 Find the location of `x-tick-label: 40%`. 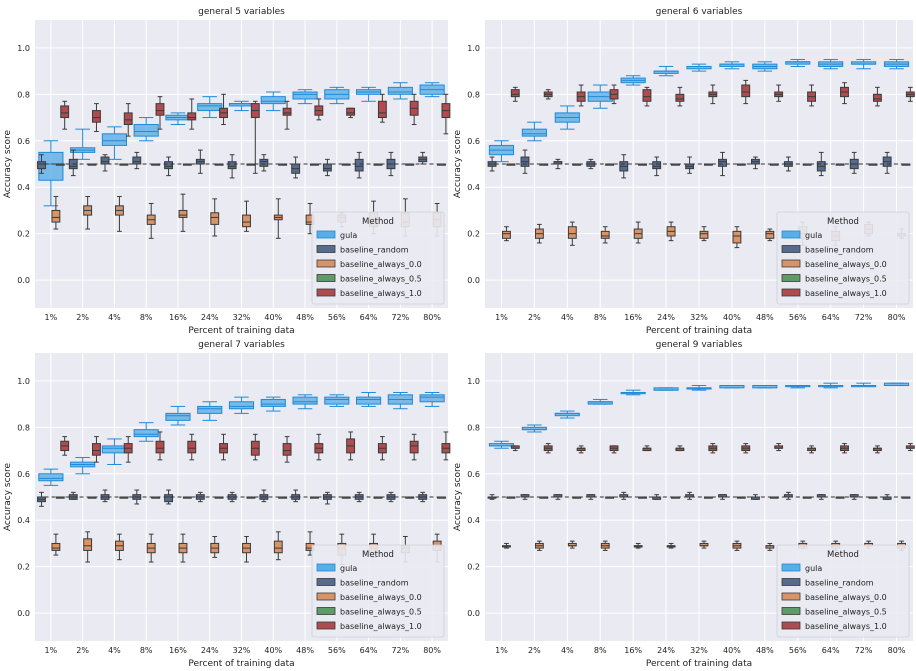

x-tick-label: 40% is located at coordinates (732, 317).